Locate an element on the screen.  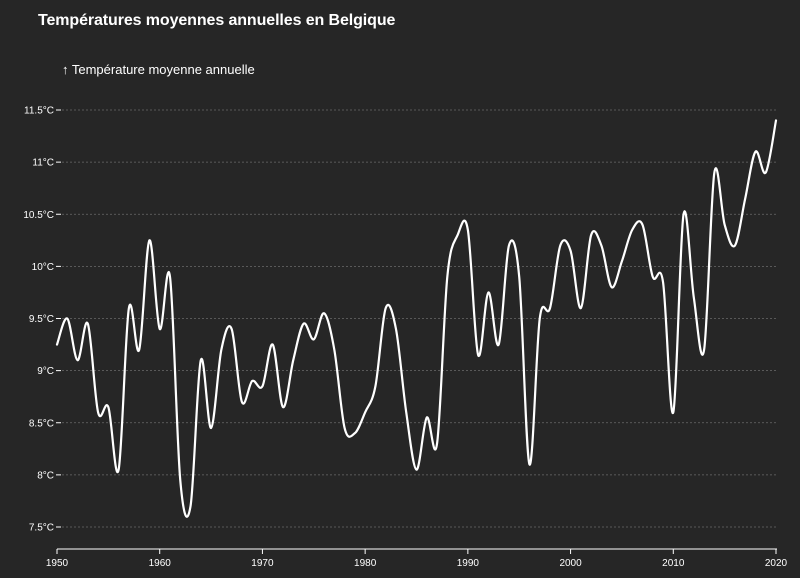
x-tick-label: 2000 is located at coordinates (570, 563).